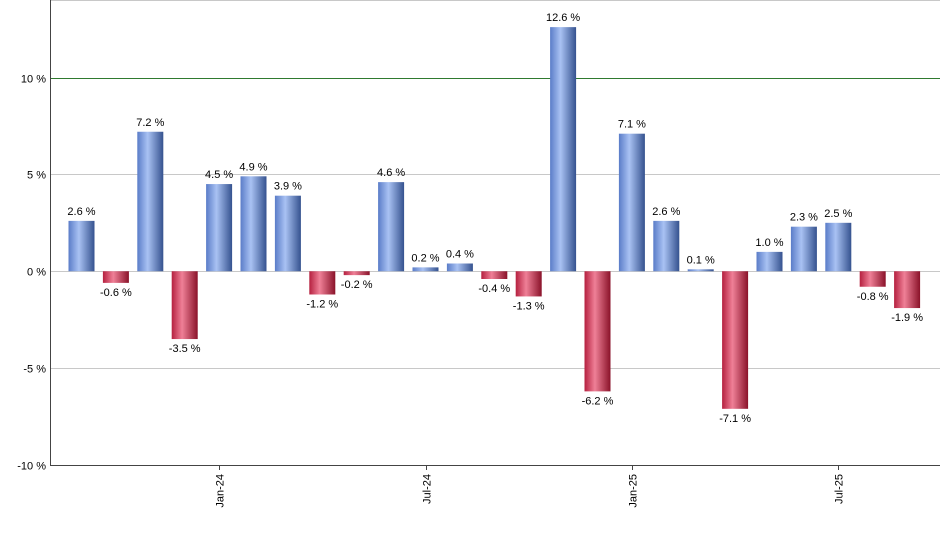 The height and width of the screenshot is (550, 940). What do you see at coordinates (460, 255) in the screenshot?
I see `data-label: 0.4 %` at bounding box center [460, 255].